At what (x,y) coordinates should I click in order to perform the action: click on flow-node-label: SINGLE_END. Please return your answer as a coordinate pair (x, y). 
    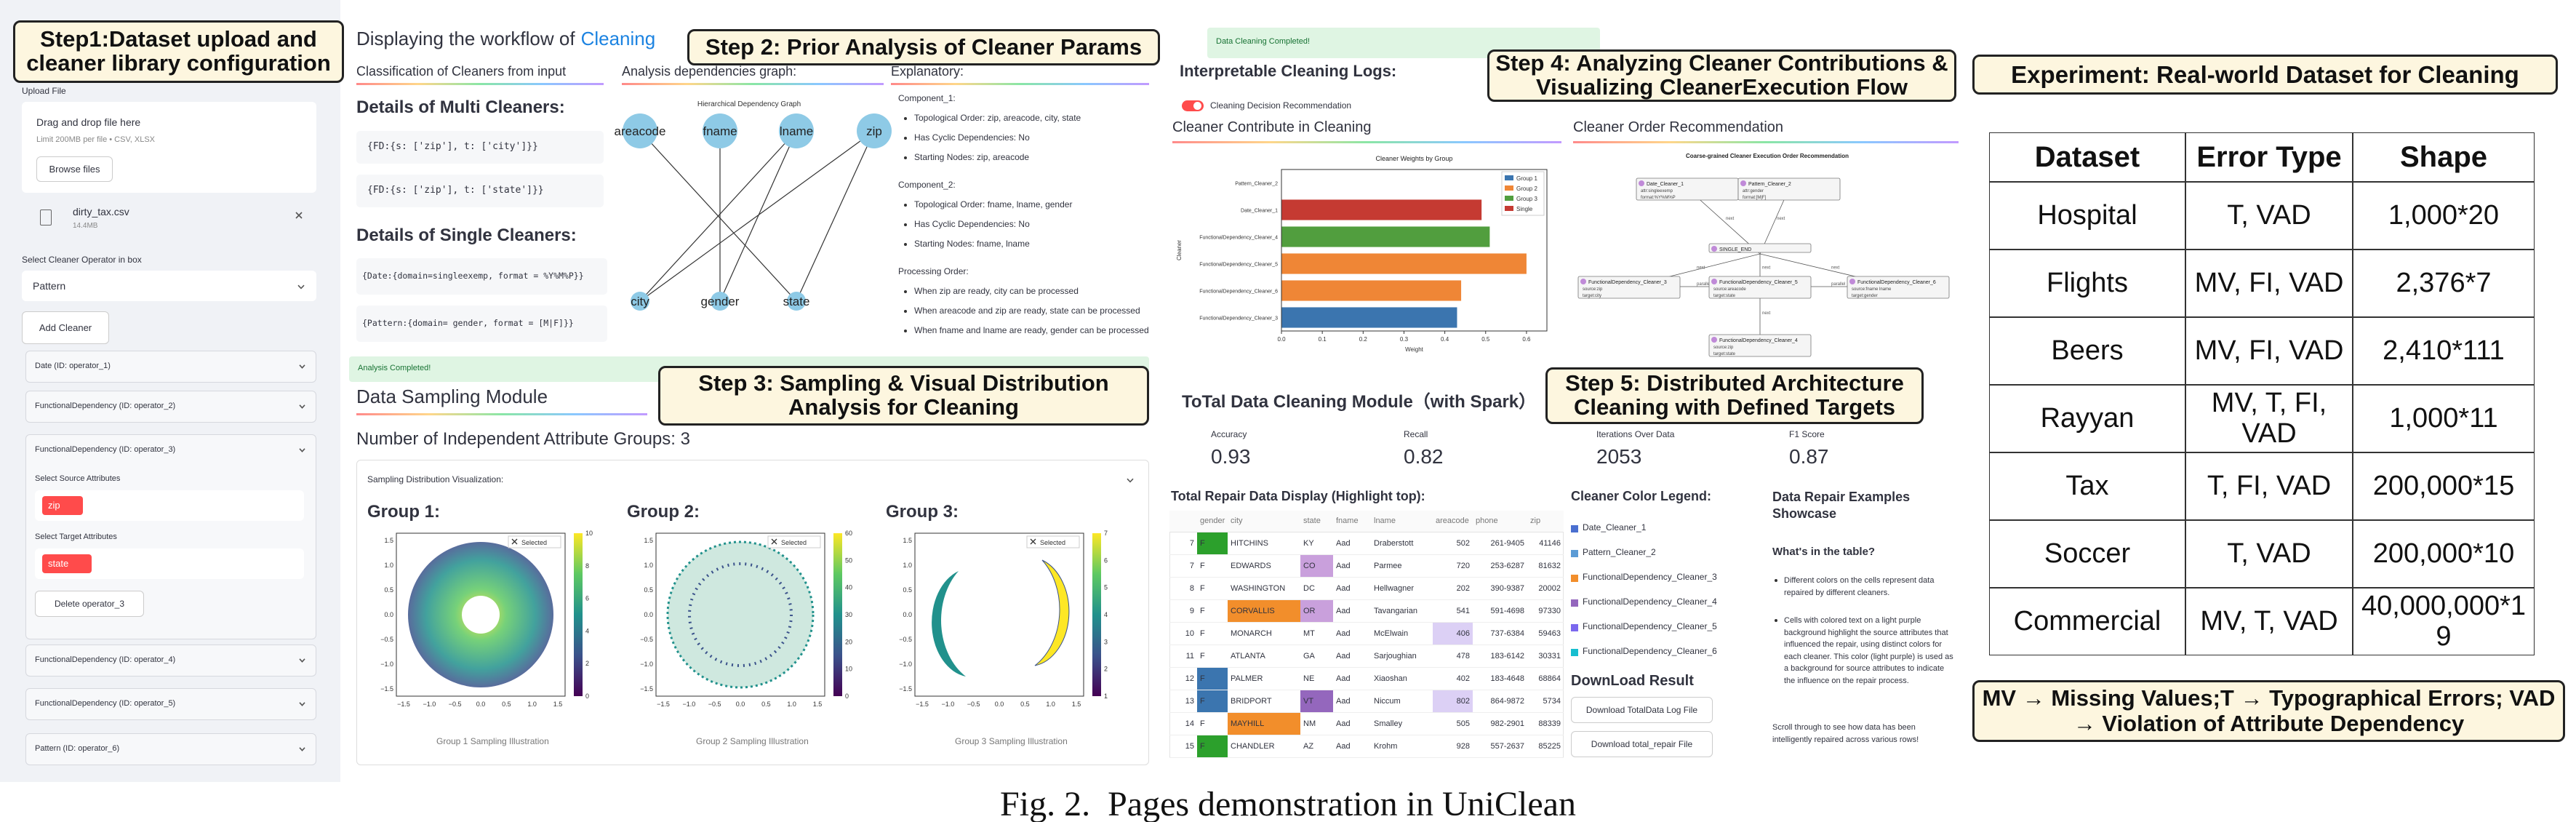
    Looking at the image, I should click on (1735, 249).